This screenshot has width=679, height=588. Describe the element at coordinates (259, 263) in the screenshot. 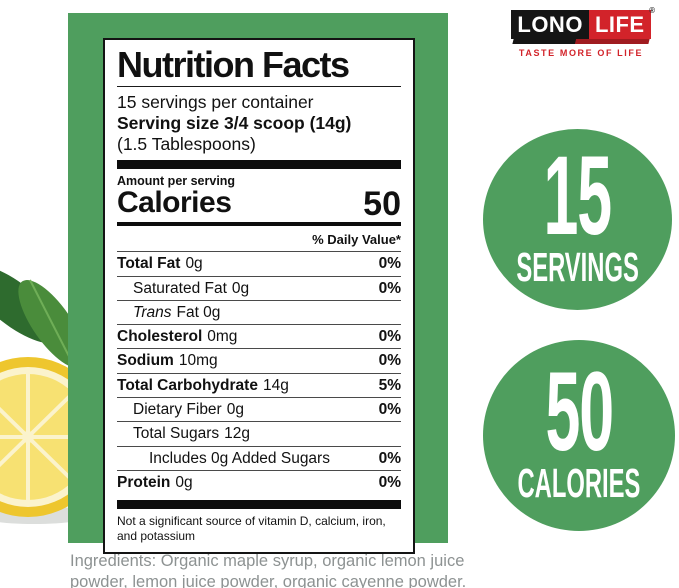

I see `nutrient-row-total-fat: Total Fat 0g 0%` at that location.